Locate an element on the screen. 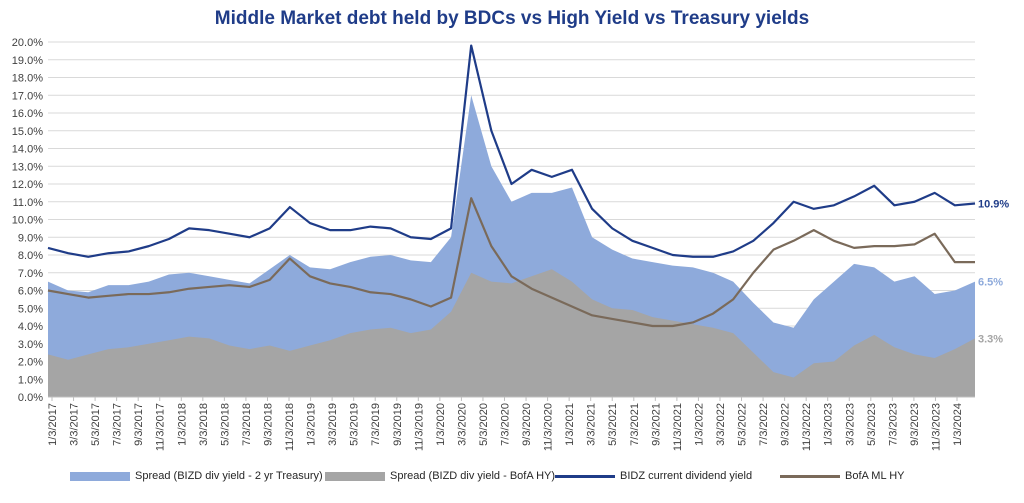 This screenshot has width=1024, height=503. y-tick-label: 19.0% is located at coordinates (27, 61).